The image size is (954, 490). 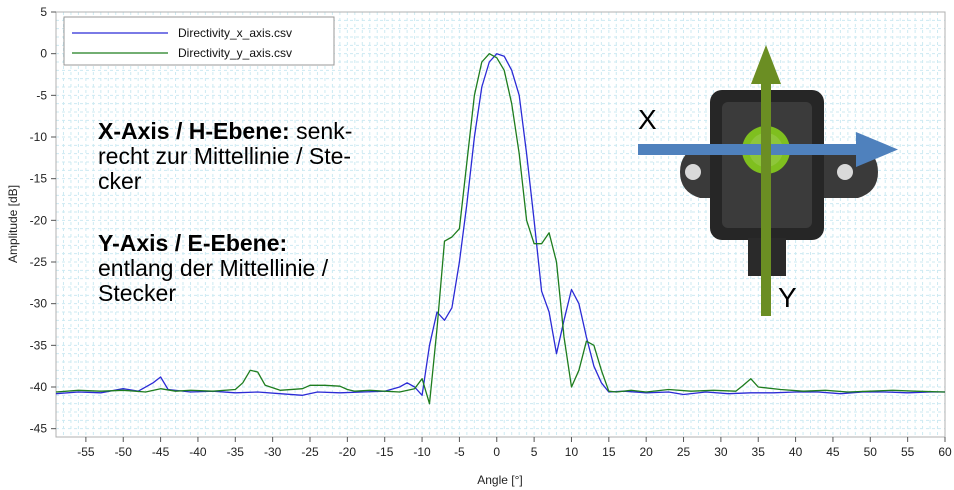 What do you see at coordinates (496, 452) in the screenshot?
I see `x-tick-label: 0` at bounding box center [496, 452].